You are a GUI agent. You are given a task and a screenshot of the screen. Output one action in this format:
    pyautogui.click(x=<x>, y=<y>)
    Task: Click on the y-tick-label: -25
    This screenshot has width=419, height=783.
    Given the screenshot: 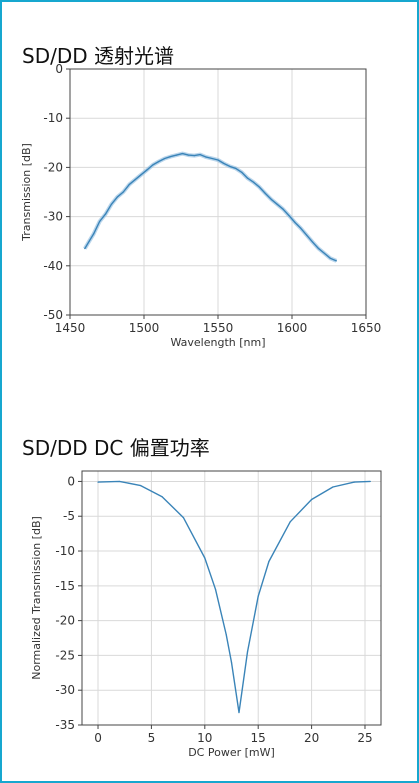 What is the action you would take?
    pyautogui.click(x=65, y=655)
    